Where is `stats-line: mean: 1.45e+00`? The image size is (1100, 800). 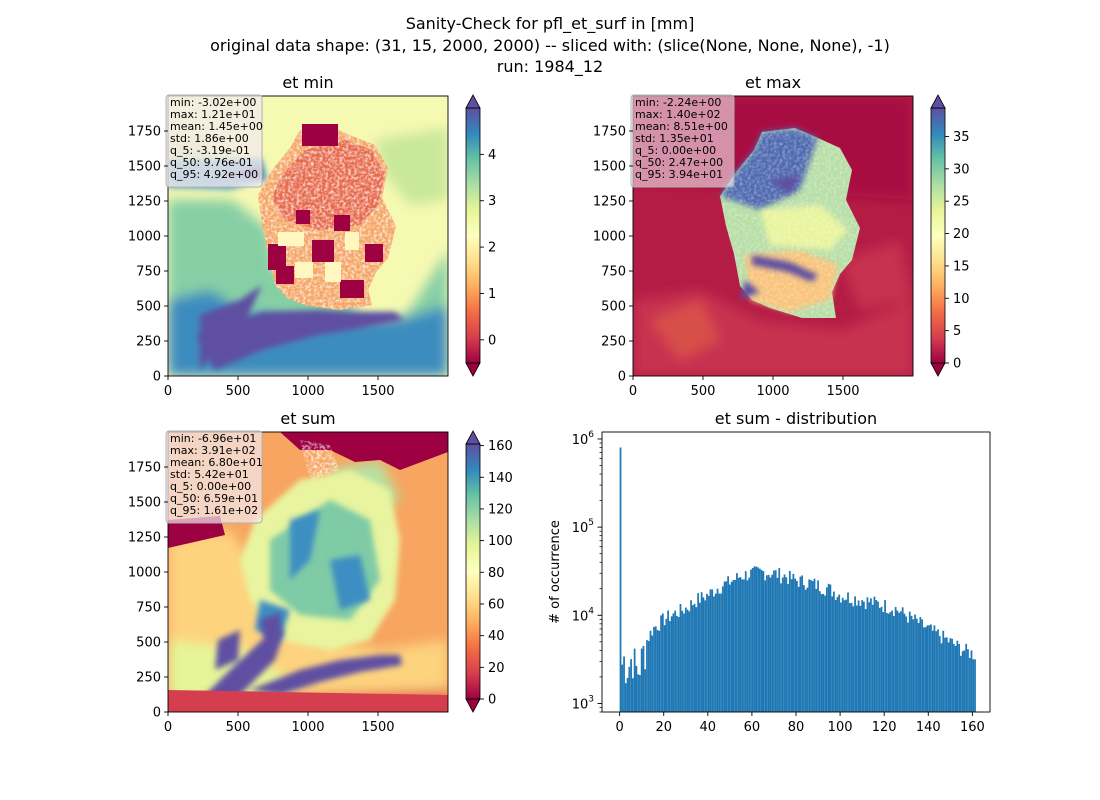 stats-line: mean: 1.45e+00 is located at coordinates (216, 126).